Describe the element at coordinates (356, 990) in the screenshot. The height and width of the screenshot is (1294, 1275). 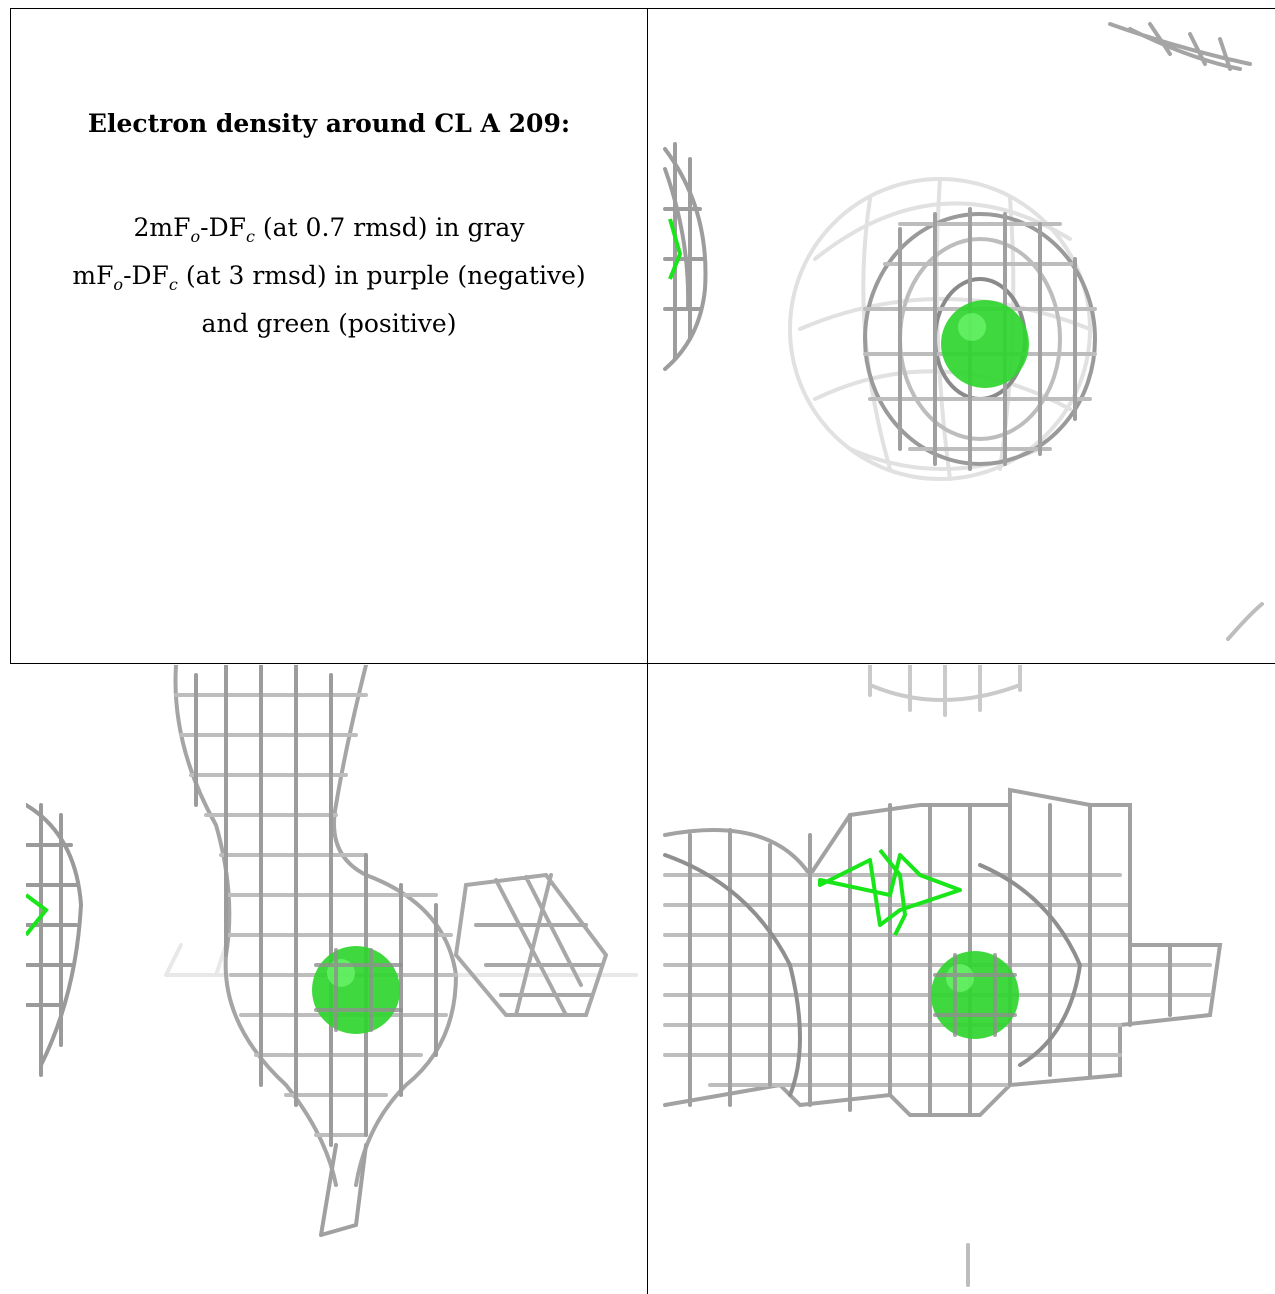
I see `chloride-atom-bottom-left` at that location.